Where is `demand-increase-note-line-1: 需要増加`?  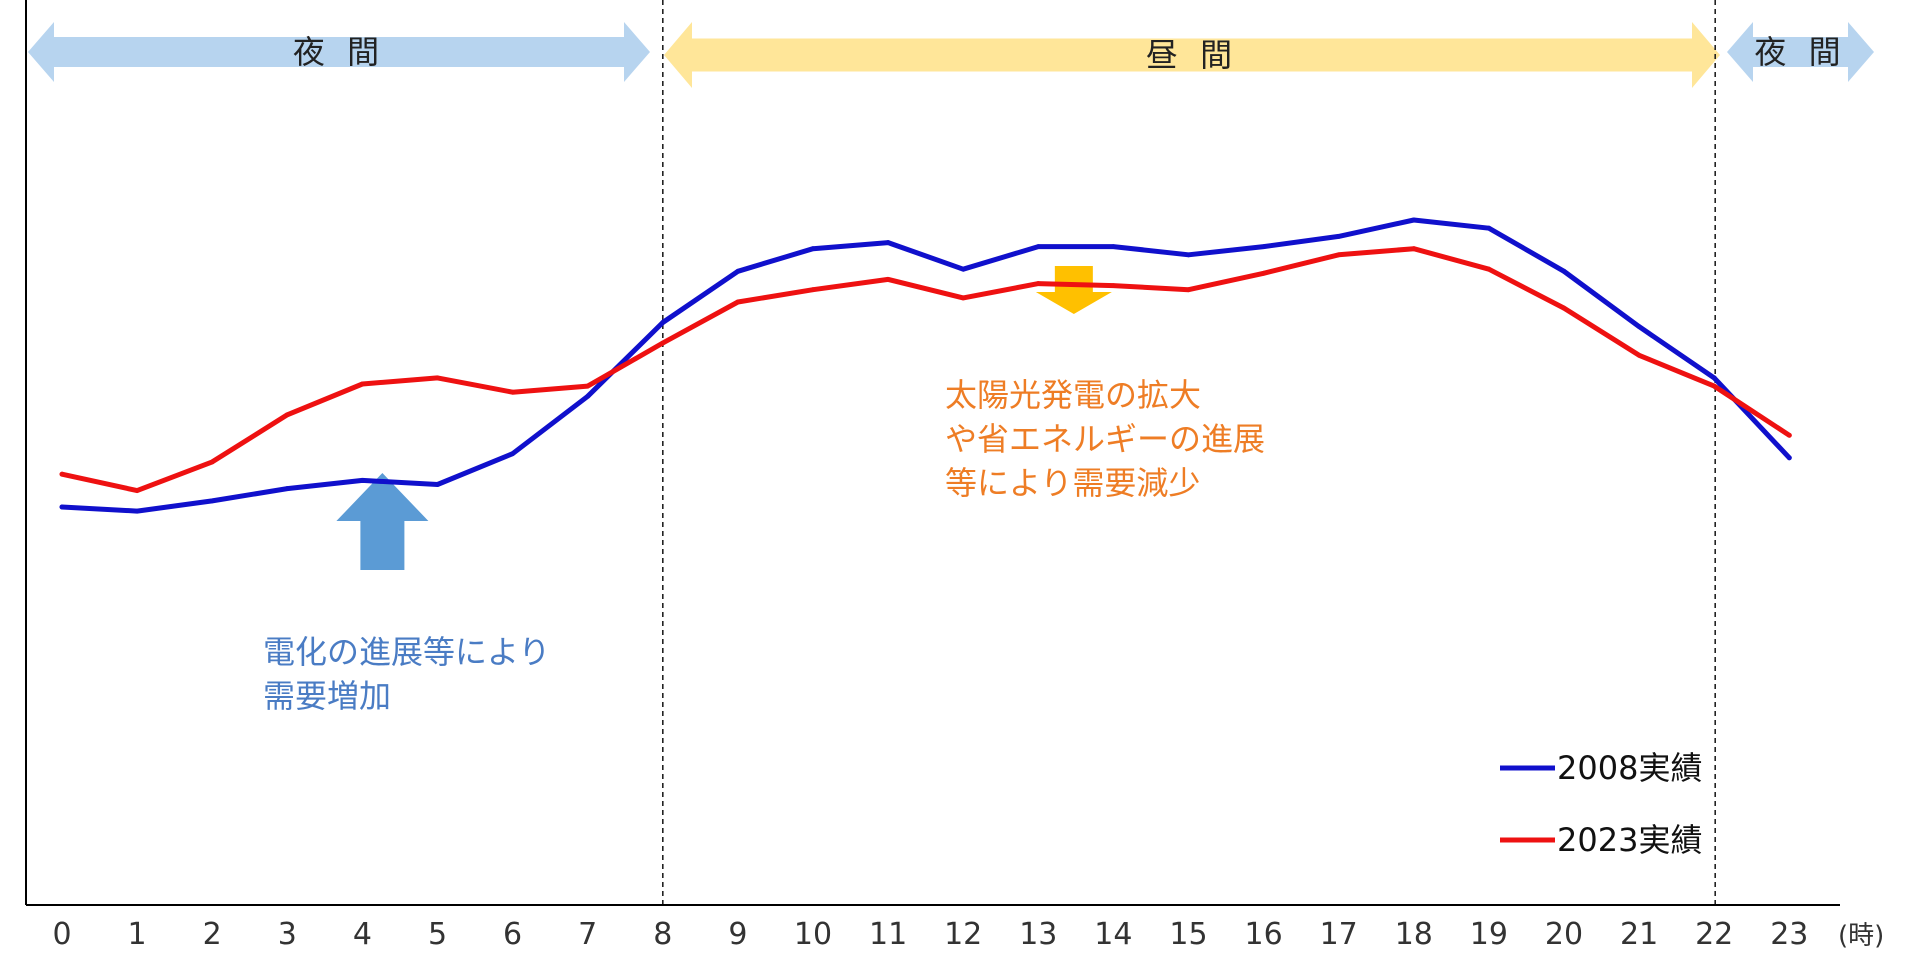
demand-increase-note-line-1: 需要増加 is located at coordinates (327, 696).